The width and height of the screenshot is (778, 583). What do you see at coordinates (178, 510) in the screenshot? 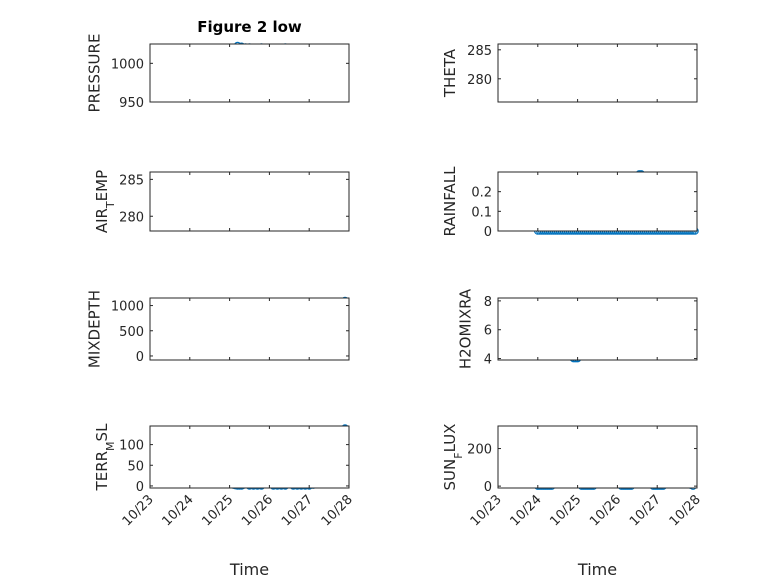
I see `xtick-label-6: 10/24` at bounding box center [178, 510].